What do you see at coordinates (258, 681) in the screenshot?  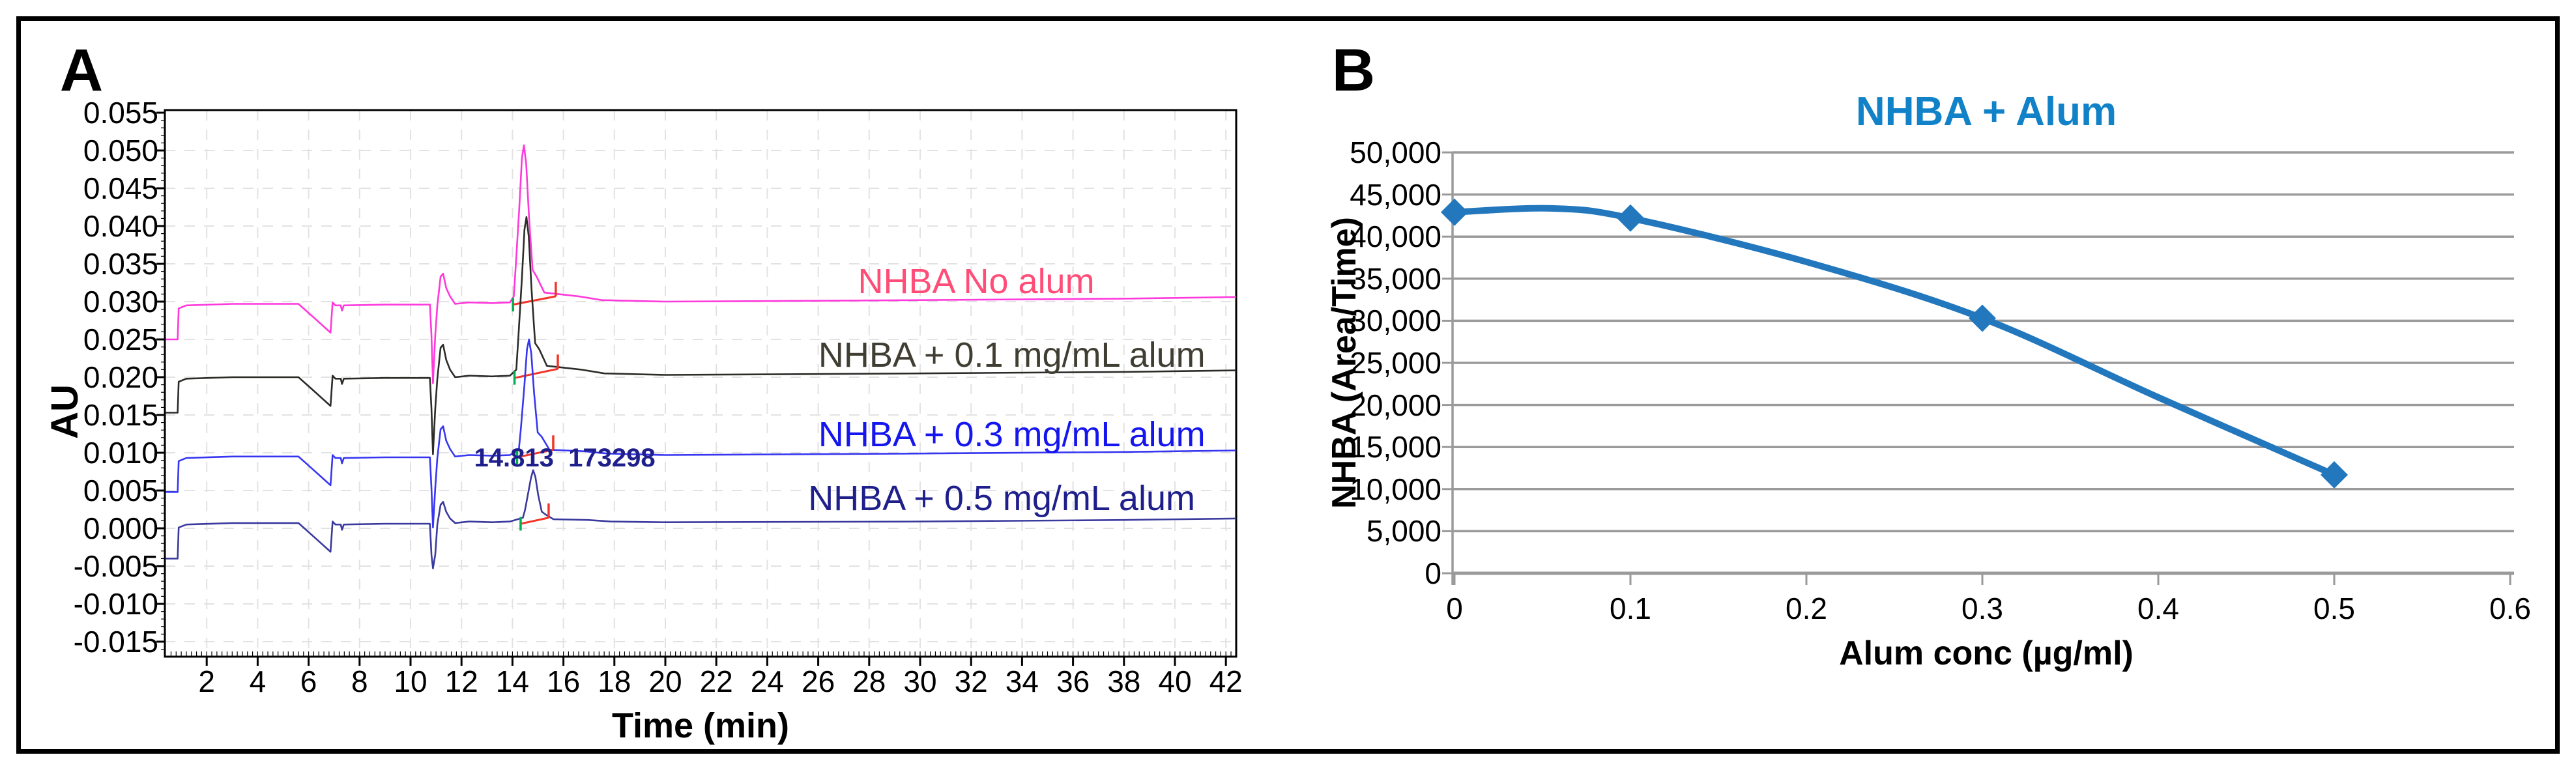 I see `panel-a-x-tick-4: 4` at bounding box center [258, 681].